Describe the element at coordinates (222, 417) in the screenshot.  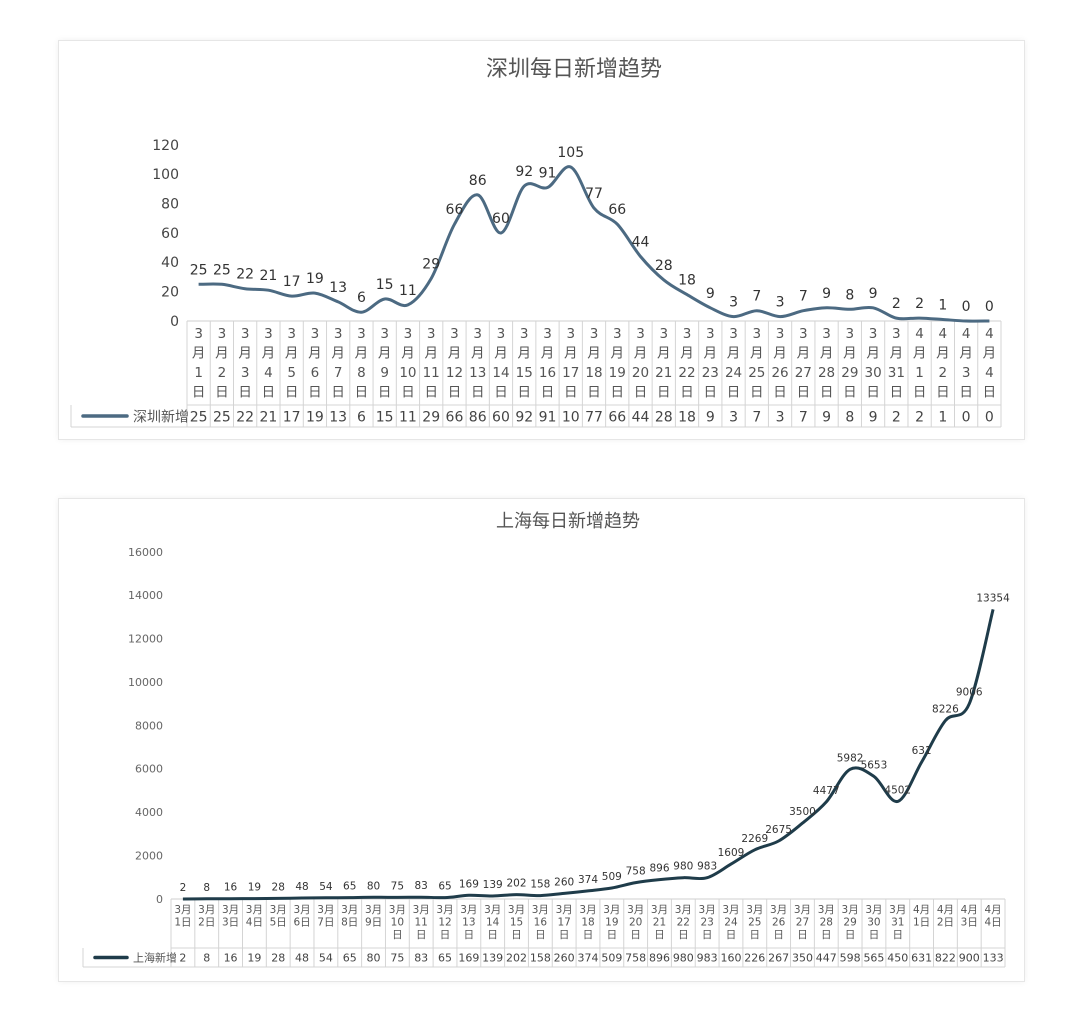
I see `table-cell-value: 25` at that location.